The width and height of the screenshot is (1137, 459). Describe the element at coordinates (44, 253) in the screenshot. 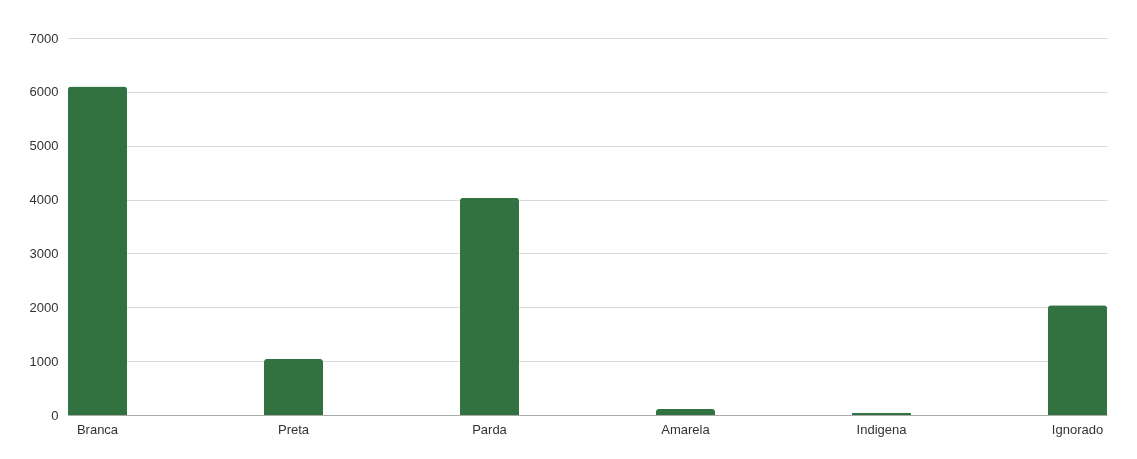

I see `y-tick-label: 3000` at that location.